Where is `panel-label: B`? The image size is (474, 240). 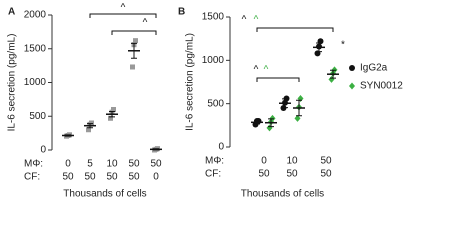 panel-label: B is located at coordinates (181, 12).